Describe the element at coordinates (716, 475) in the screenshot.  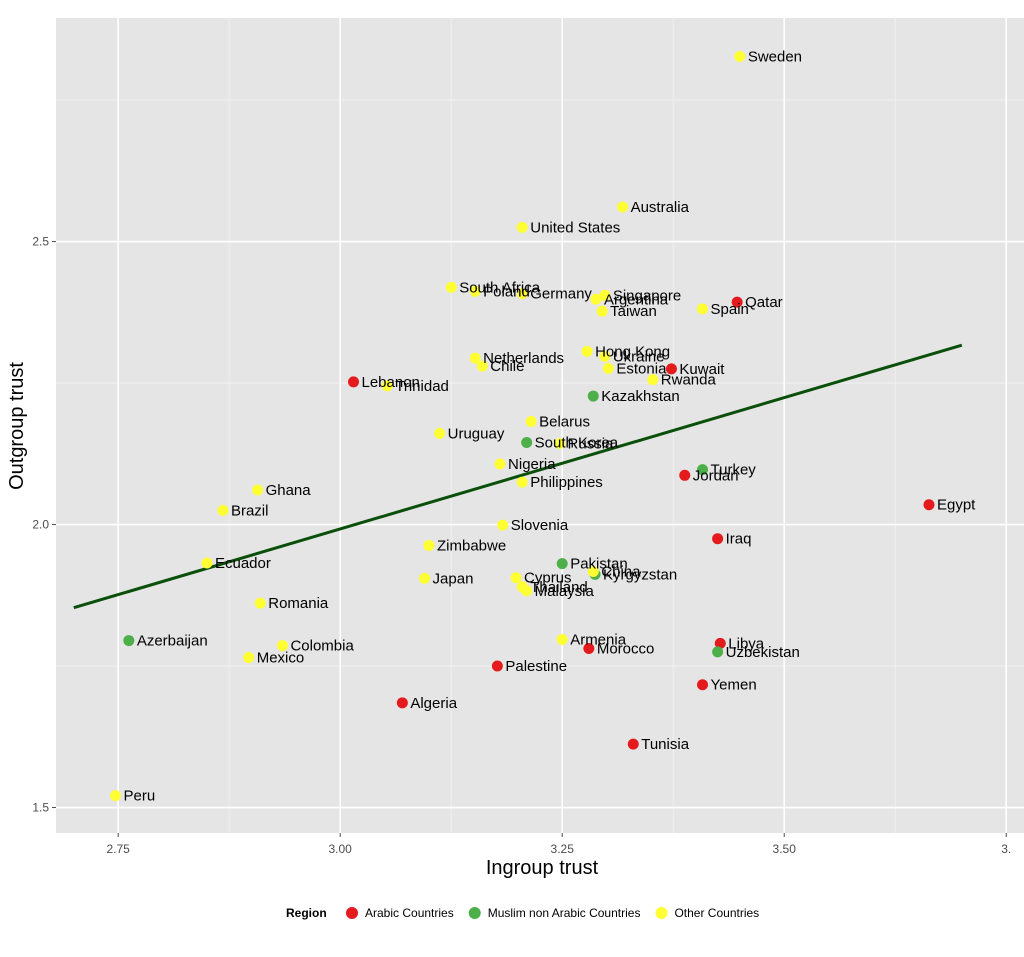
I see `label-jordan: Jordan` at that location.